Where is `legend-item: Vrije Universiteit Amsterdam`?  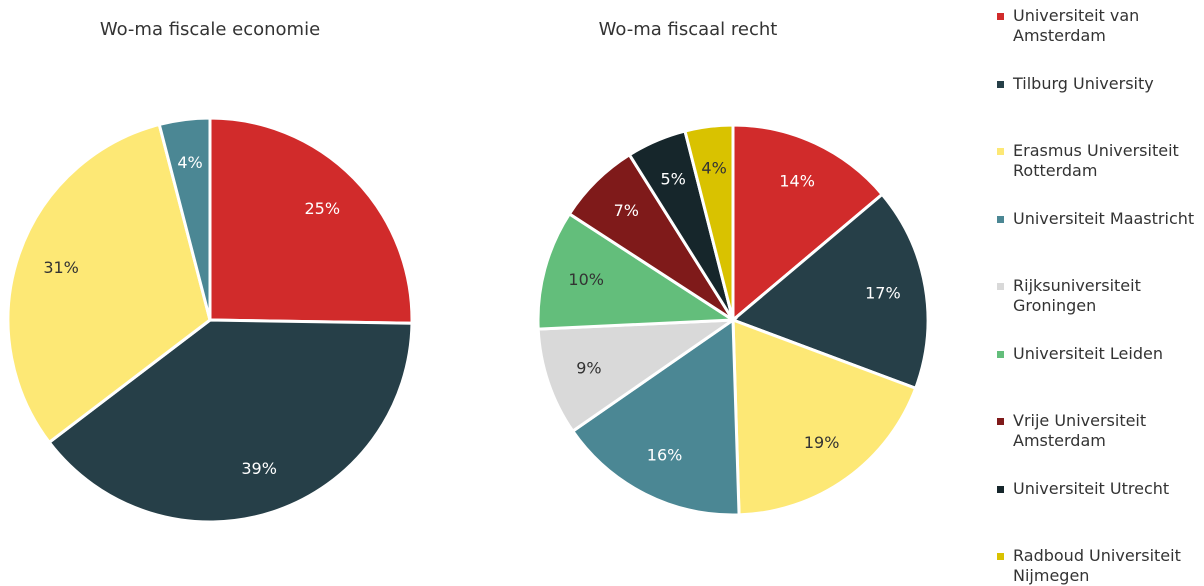
legend-item: Vrije Universiteit Amsterdam is located at coordinates (1097, 431).